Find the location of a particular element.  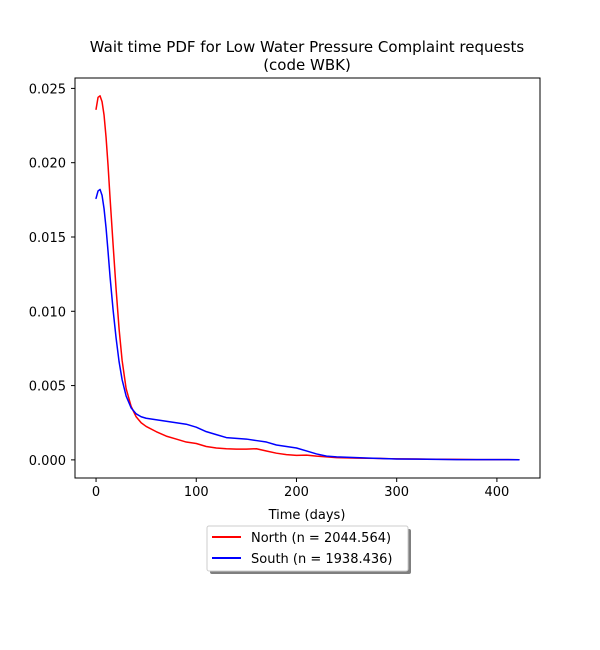

y-tick-label: 0.000 is located at coordinates (47, 461).